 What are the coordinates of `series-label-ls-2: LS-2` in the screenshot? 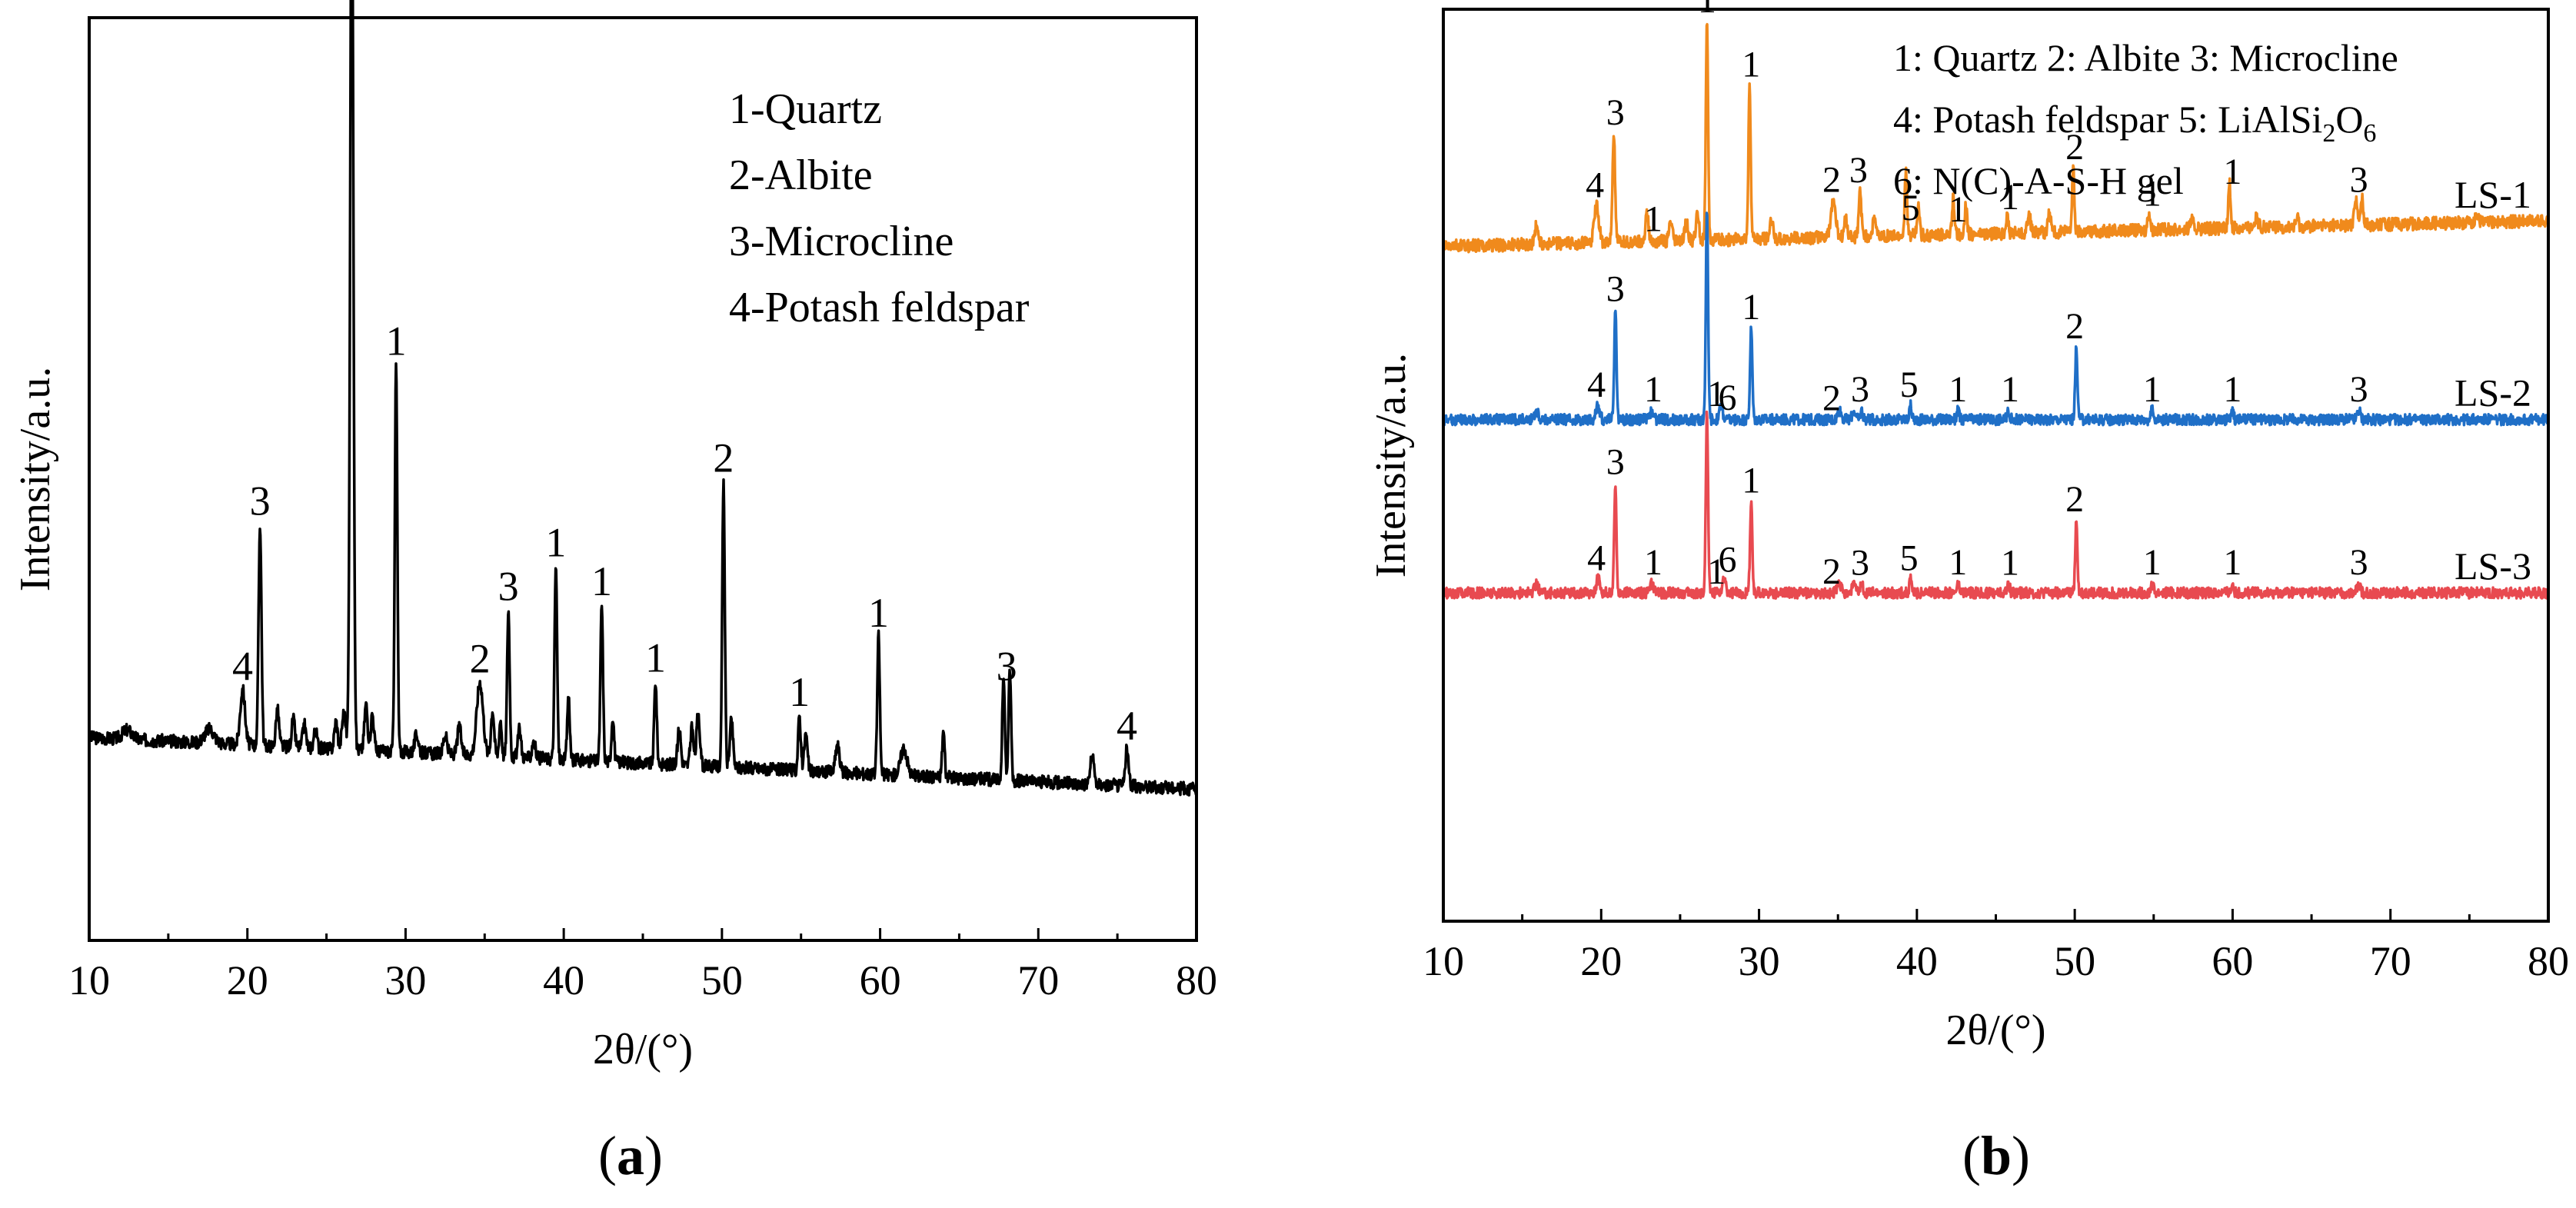 It's located at (2493, 392).